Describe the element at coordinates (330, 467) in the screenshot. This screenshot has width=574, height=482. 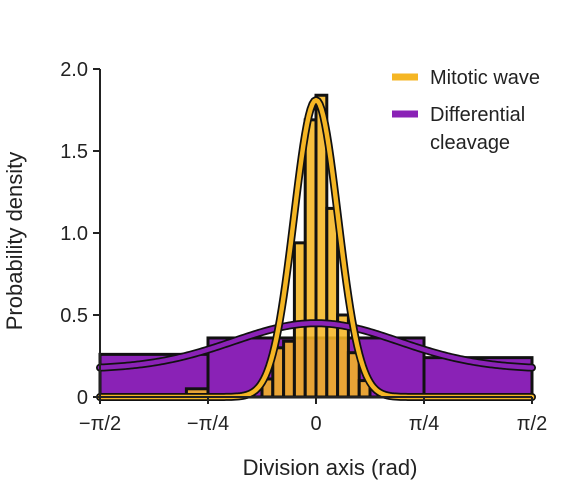
I see `x-axis-title: Division axis (rad)` at that location.